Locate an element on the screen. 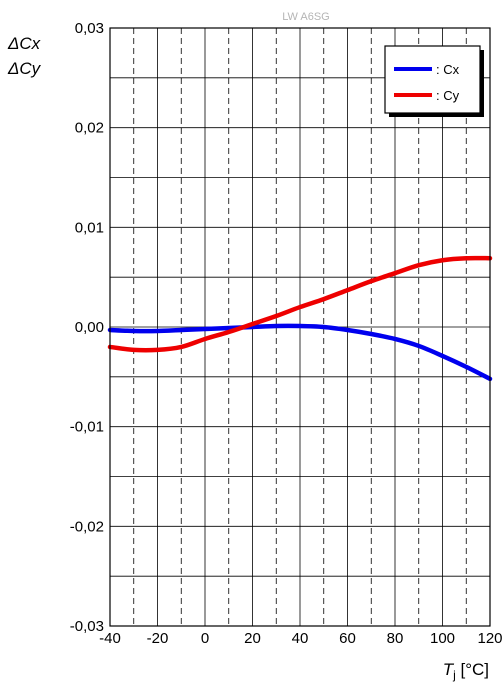 This screenshot has width=503, height=685. series-lines is located at coordinates (300, 318).